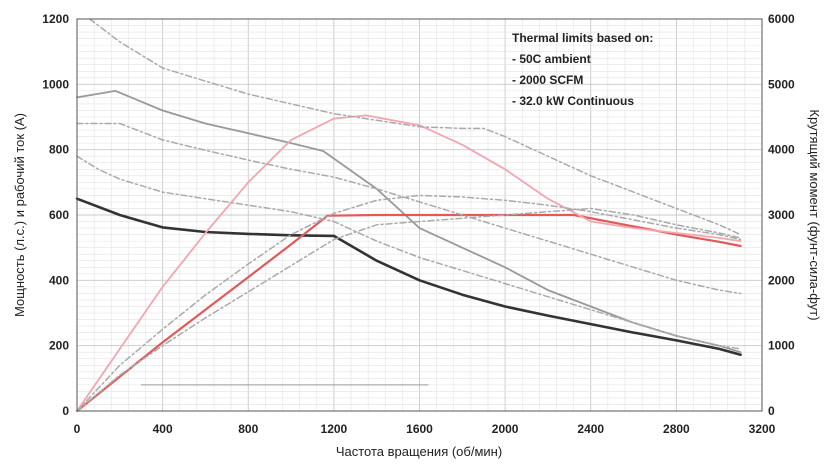  Describe the element at coordinates (419, 451) in the screenshot. I see `x-axis-title: Частота вращения (об/мин)` at that location.